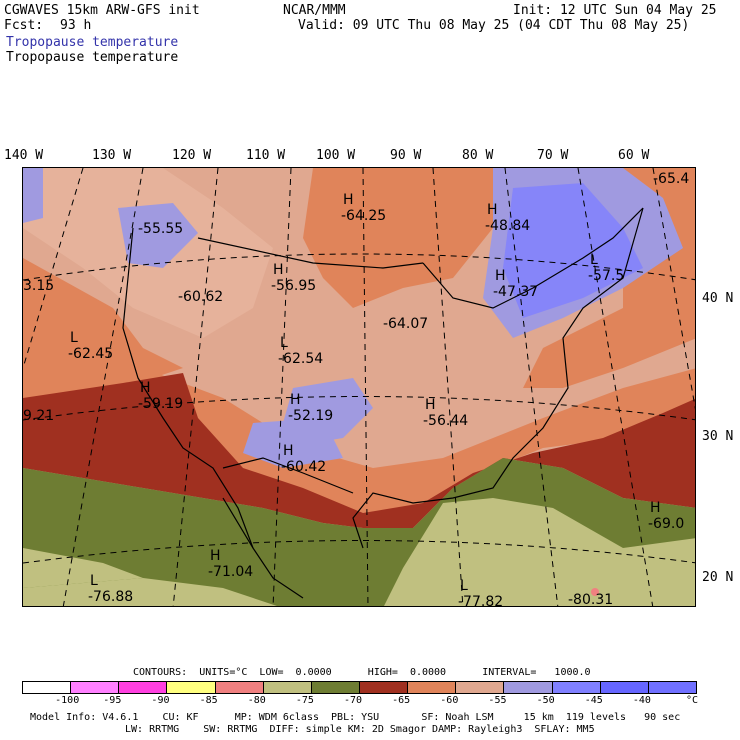  What do you see at coordinates (595, 592) in the screenshot?
I see `warm-spot` at bounding box center [595, 592].